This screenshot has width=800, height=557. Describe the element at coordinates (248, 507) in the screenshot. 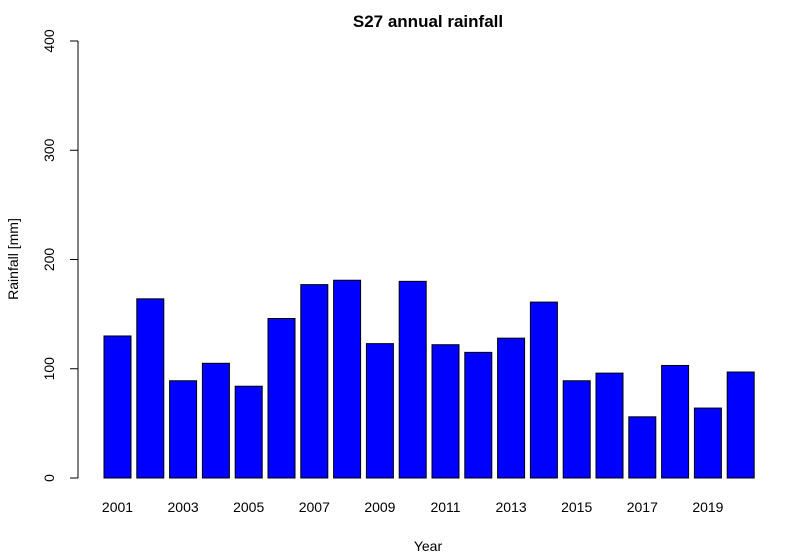

I see `x-tick-label: 2005` at that location.